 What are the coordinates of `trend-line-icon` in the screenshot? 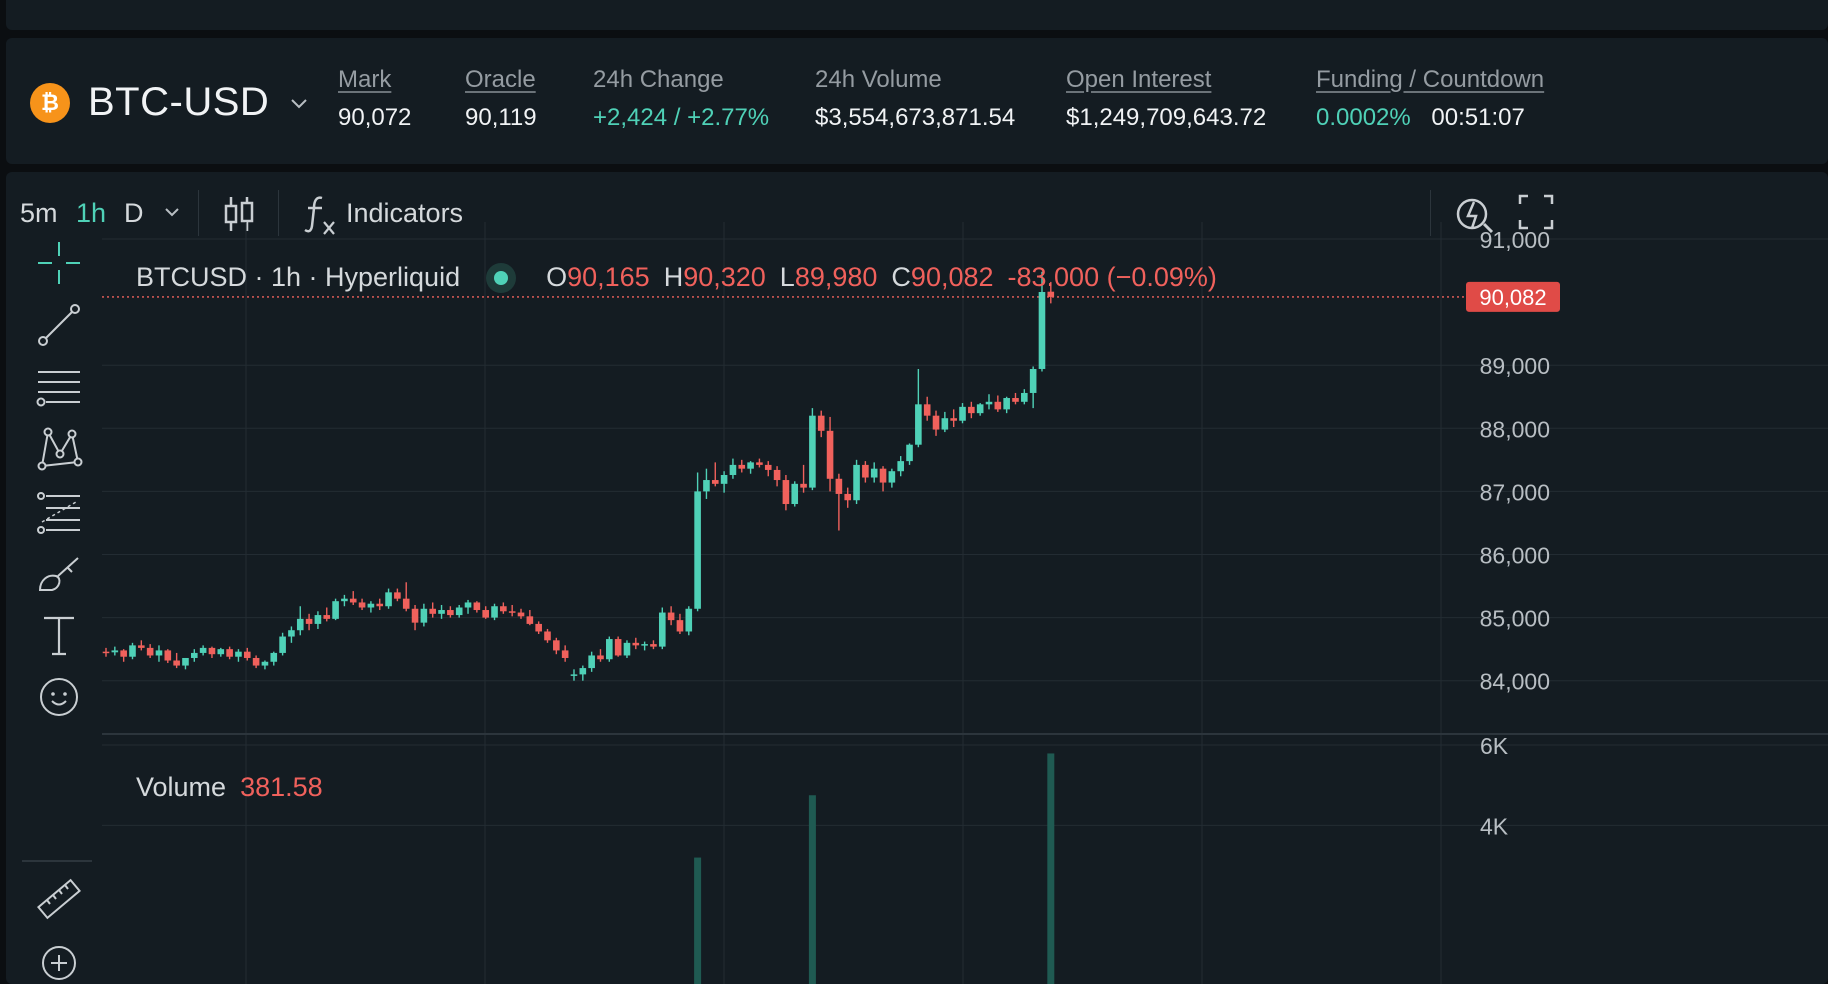 It's located at (59, 325).